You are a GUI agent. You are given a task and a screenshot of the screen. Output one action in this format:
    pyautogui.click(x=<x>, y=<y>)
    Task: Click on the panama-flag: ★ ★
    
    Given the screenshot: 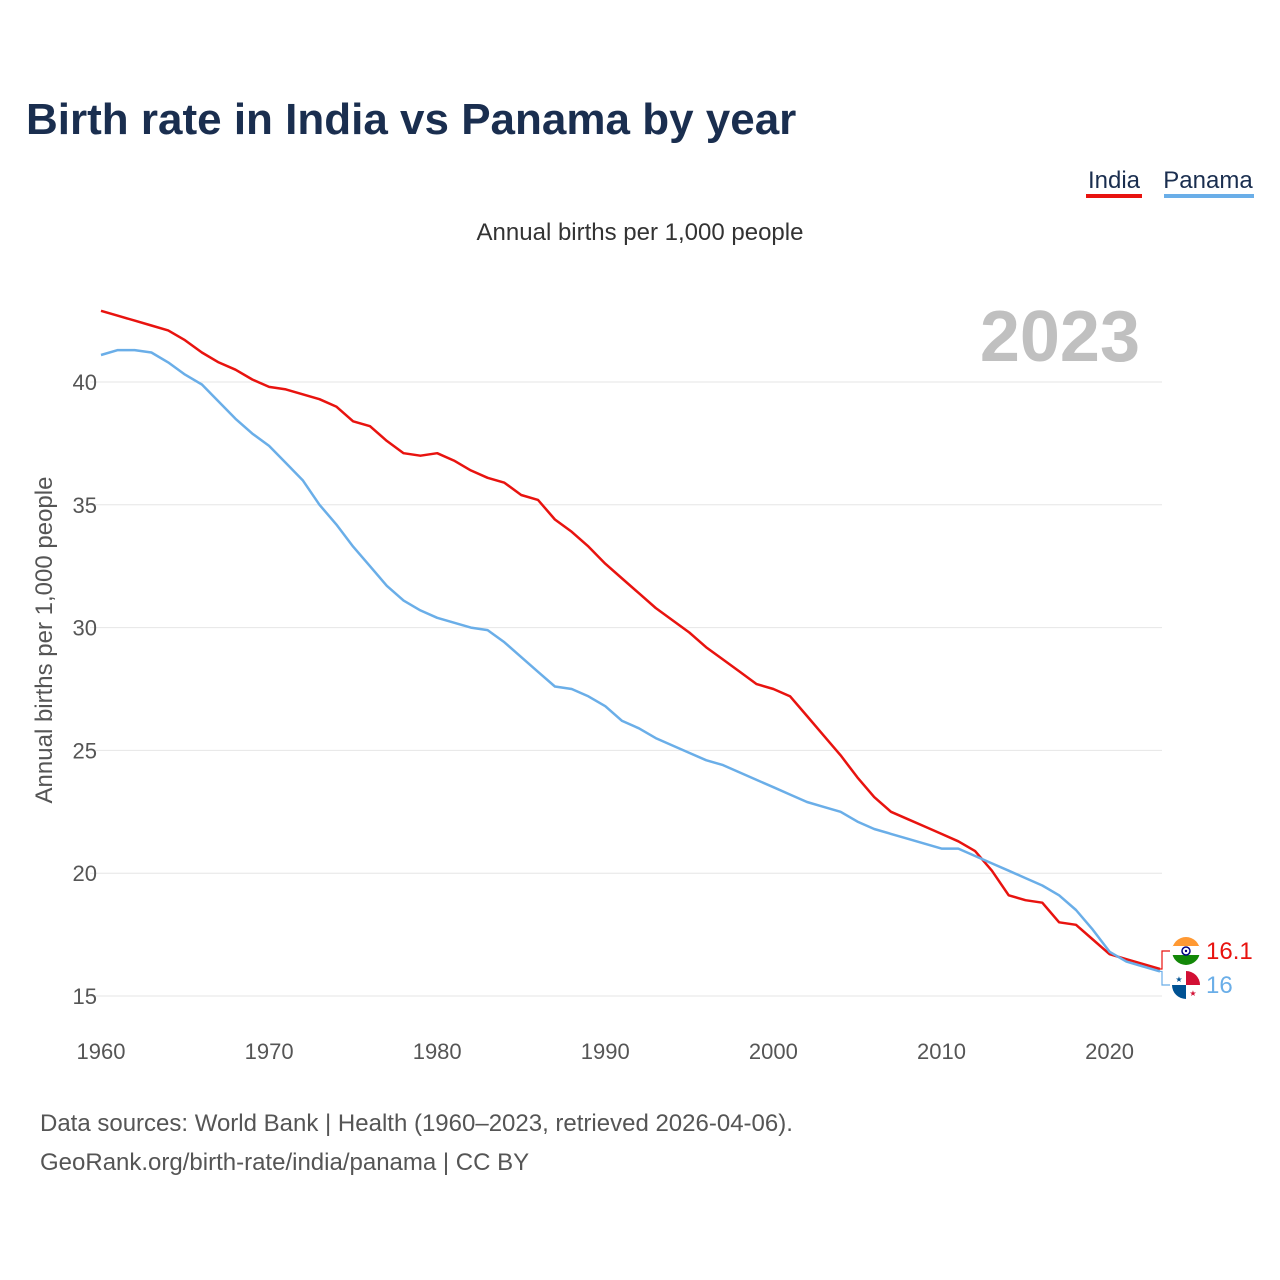 What is the action you would take?
    pyautogui.click(x=1186, y=985)
    